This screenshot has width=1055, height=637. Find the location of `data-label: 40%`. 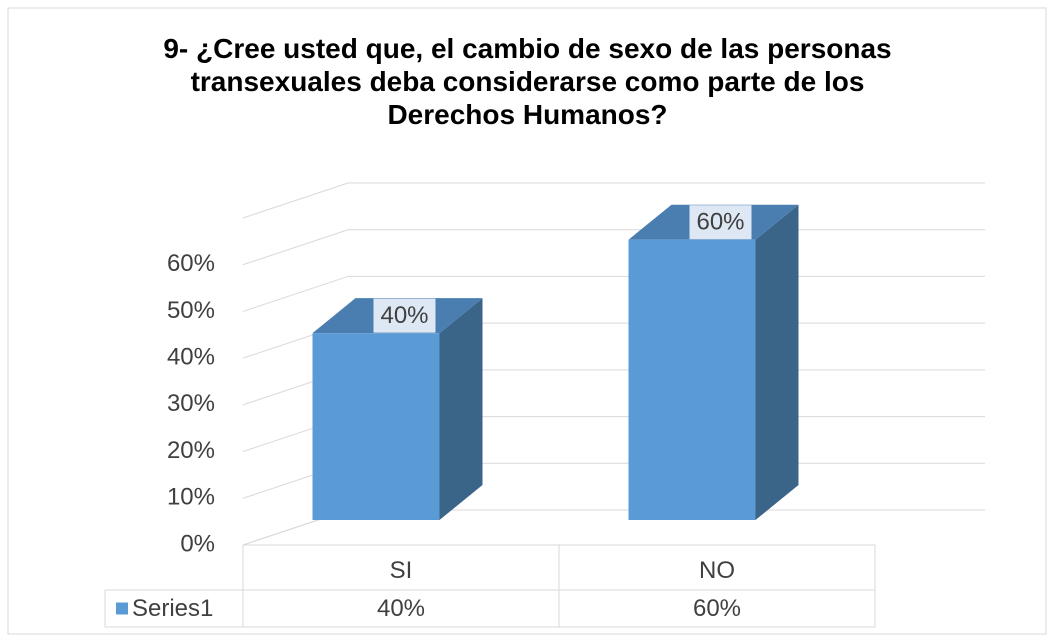

data-label: 40% is located at coordinates (404, 315).